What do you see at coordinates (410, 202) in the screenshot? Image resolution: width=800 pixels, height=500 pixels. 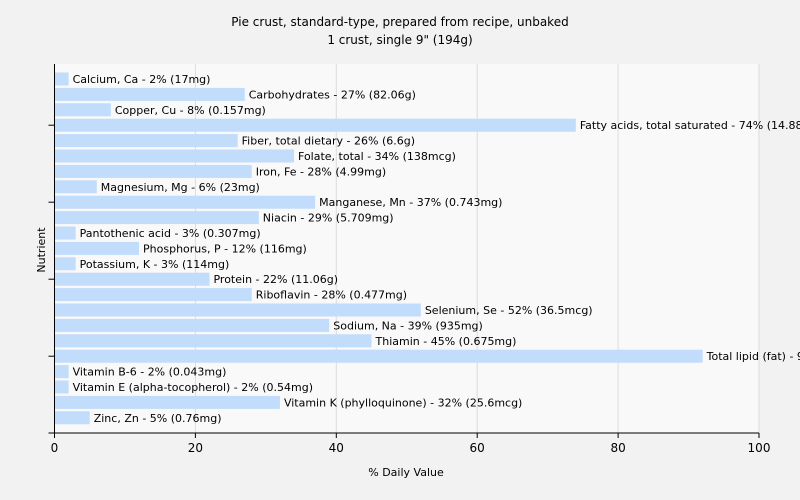 I see `data-label: Manganese, Mn - 37% (0.743mg)` at bounding box center [410, 202].